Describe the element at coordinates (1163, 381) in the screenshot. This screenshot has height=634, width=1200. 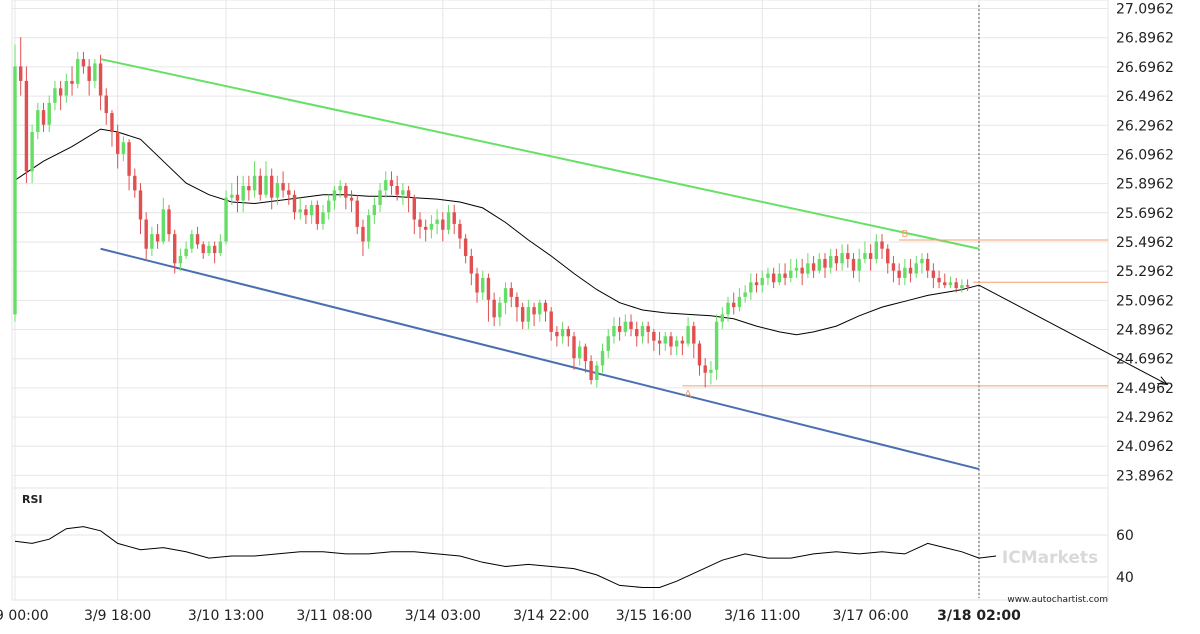
I see `forecast-arrowhead` at that location.